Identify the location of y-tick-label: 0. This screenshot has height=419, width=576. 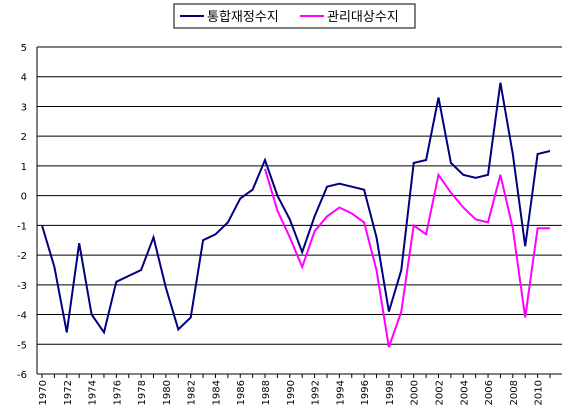
(24, 197).